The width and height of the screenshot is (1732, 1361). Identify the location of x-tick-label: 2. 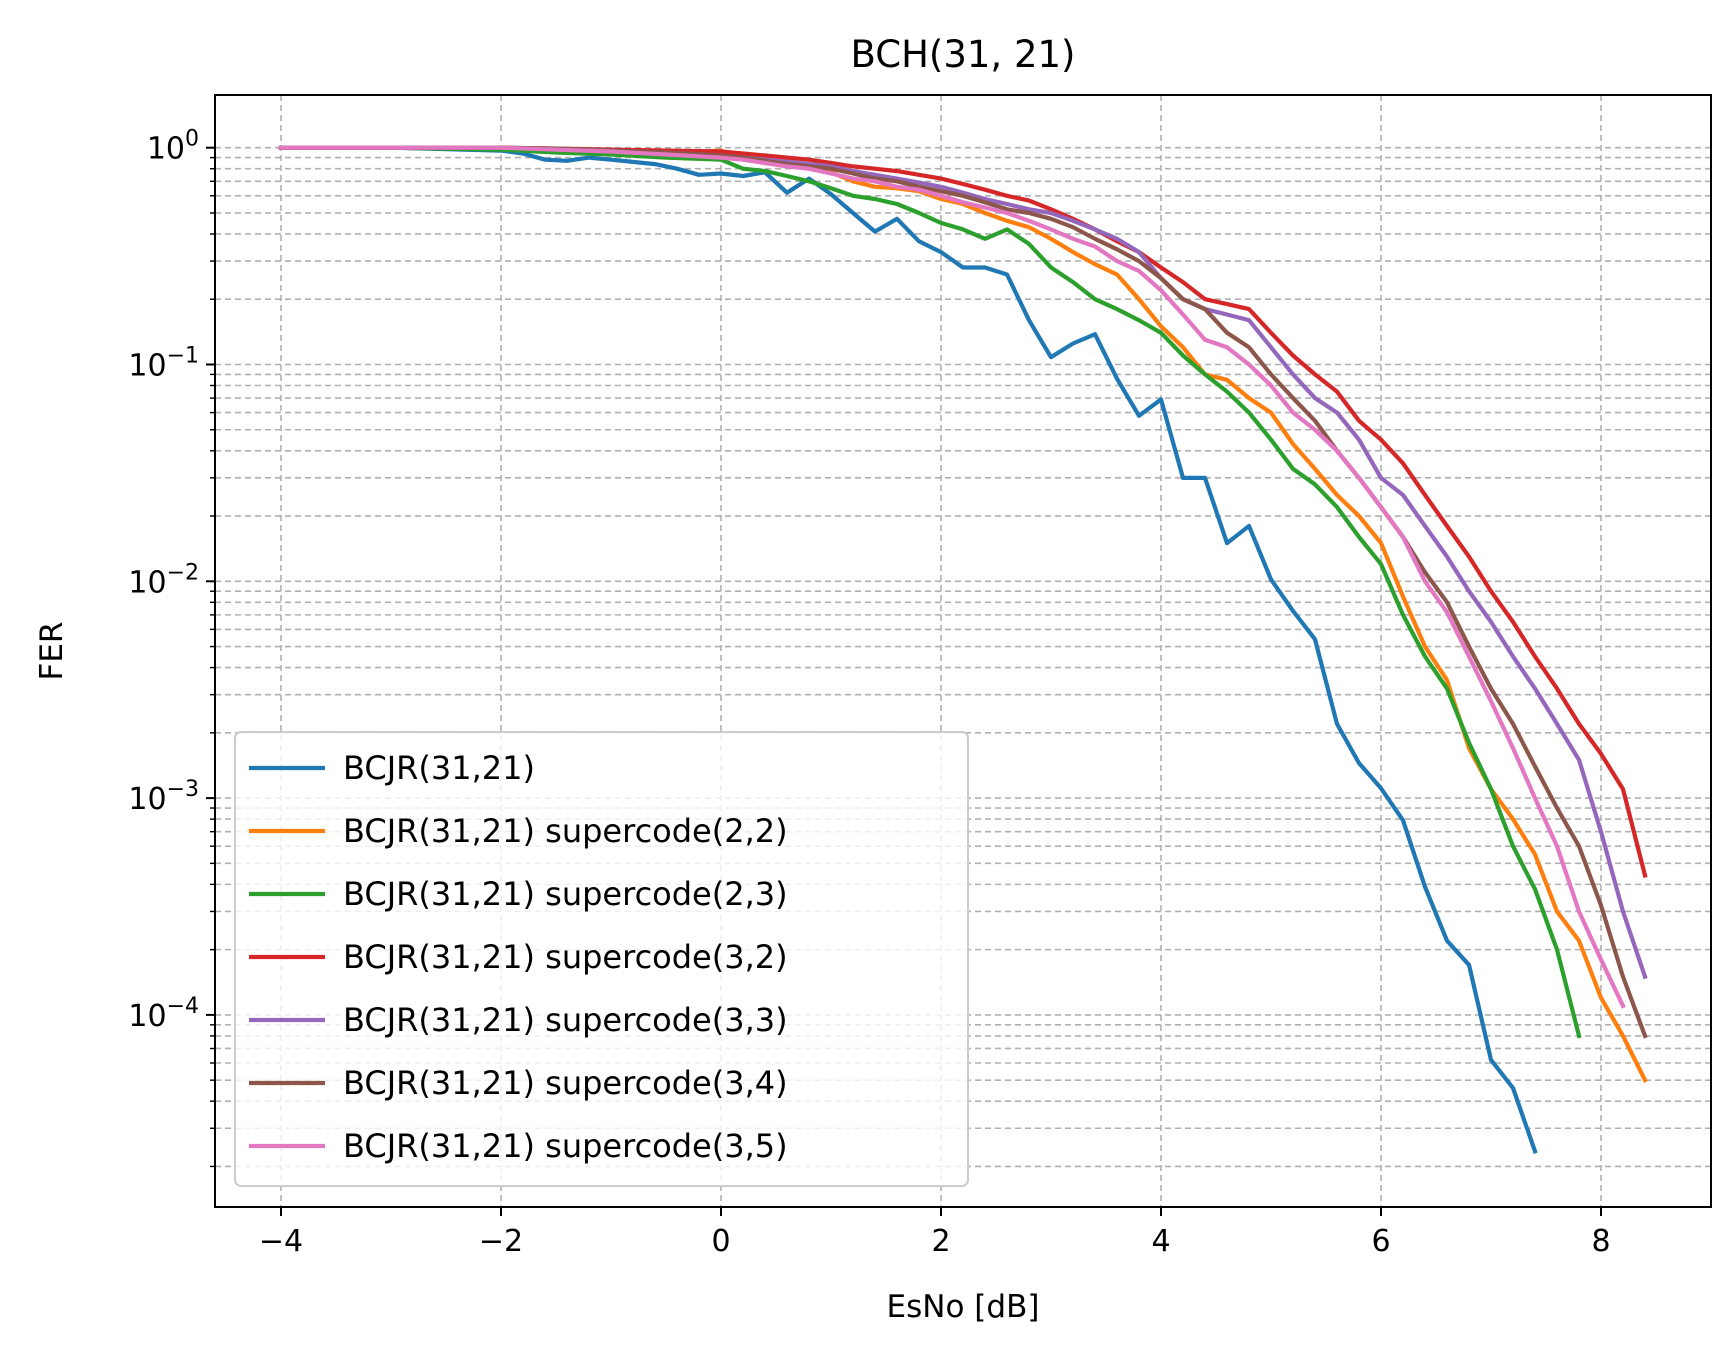
(940, 1241).